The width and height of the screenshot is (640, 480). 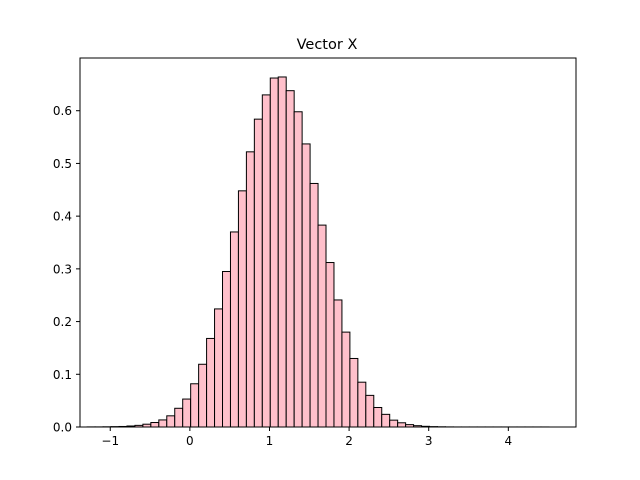 What do you see at coordinates (509, 441) in the screenshot?
I see `x-tick-label: 4` at bounding box center [509, 441].